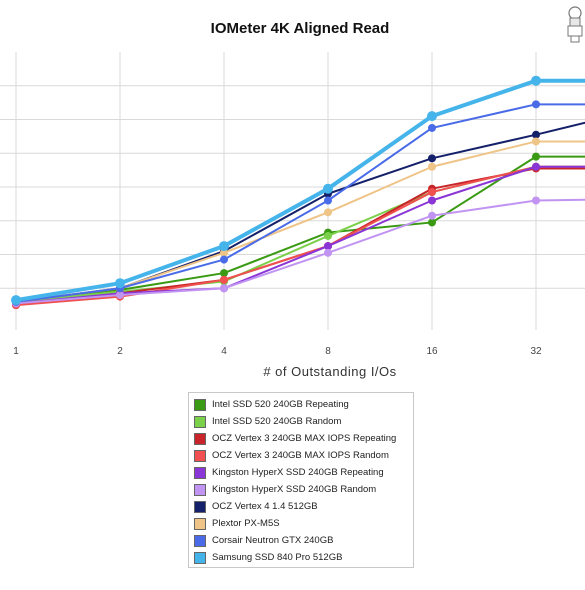 This screenshot has width=585, height=590. Describe the element at coordinates (246, 523) in the screenshot. I see `legend-label: Plextor PX-M5S` at that location.